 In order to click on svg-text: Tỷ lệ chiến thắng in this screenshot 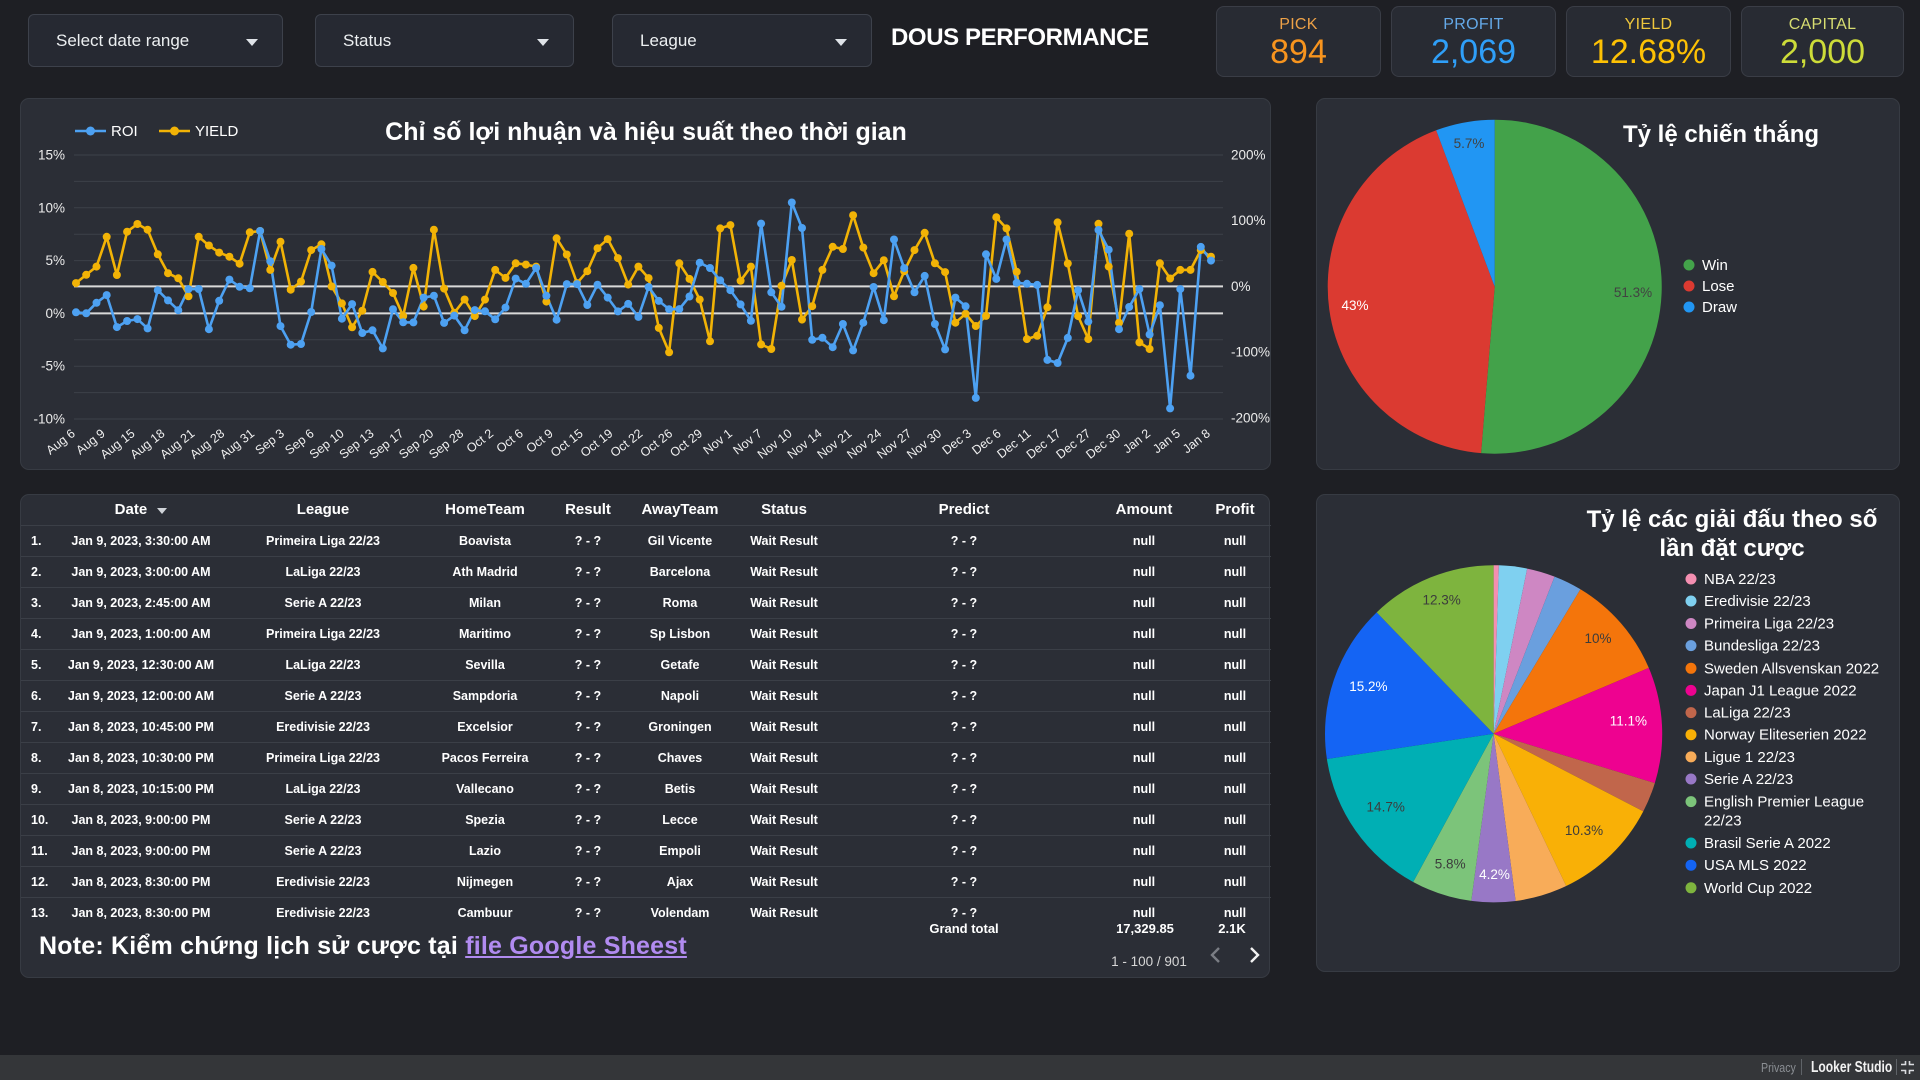, I will do `click(1721, 134)`.